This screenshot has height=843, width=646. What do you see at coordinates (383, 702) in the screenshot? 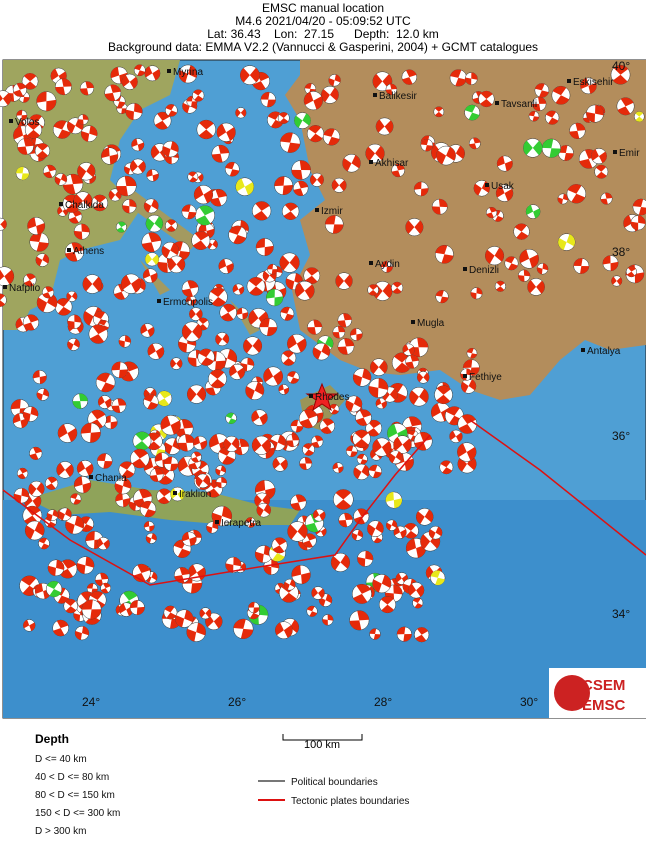
I see `lon-label: 28°` at bounding box center [383, 702].